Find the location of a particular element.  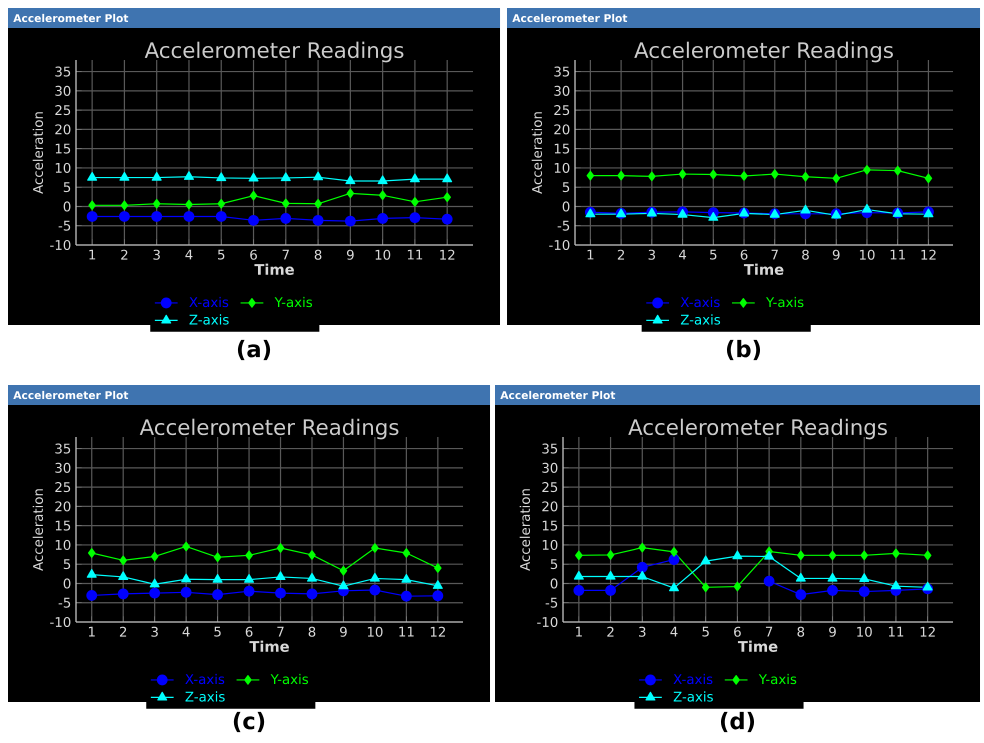

text: (b) is located at coordinates (743, 350).